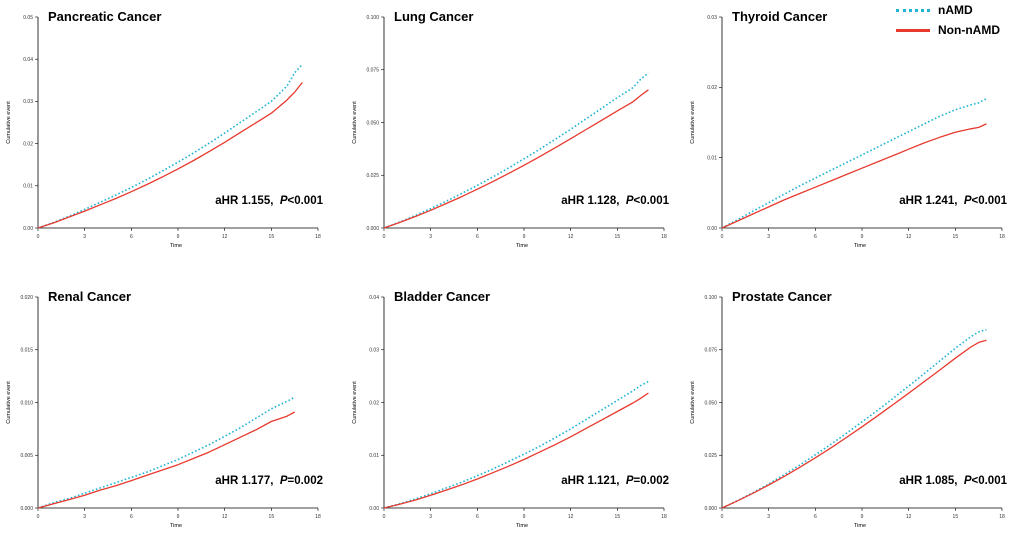  I want to click on ahr-prefix: aHR 1.241,, so click(931, 201).